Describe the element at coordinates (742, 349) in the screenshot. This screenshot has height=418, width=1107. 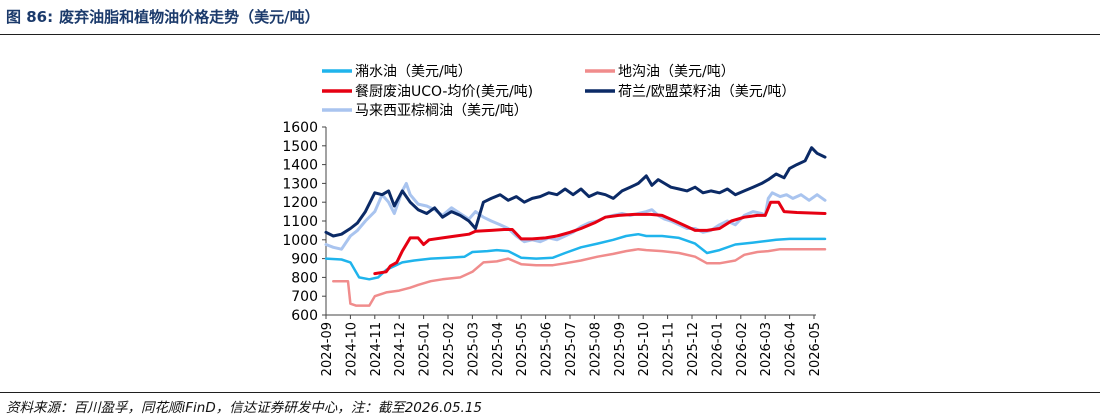
I see `x-tick-label: 2026-02` at that location.